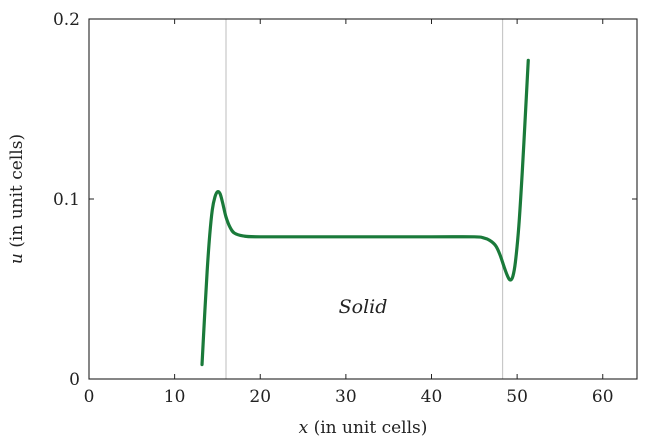  What do you see at coordinates (367, 428) in the screenshot?
I see `x-axis-label-rest: (in unit cells)` at bounding box center [367, 428].